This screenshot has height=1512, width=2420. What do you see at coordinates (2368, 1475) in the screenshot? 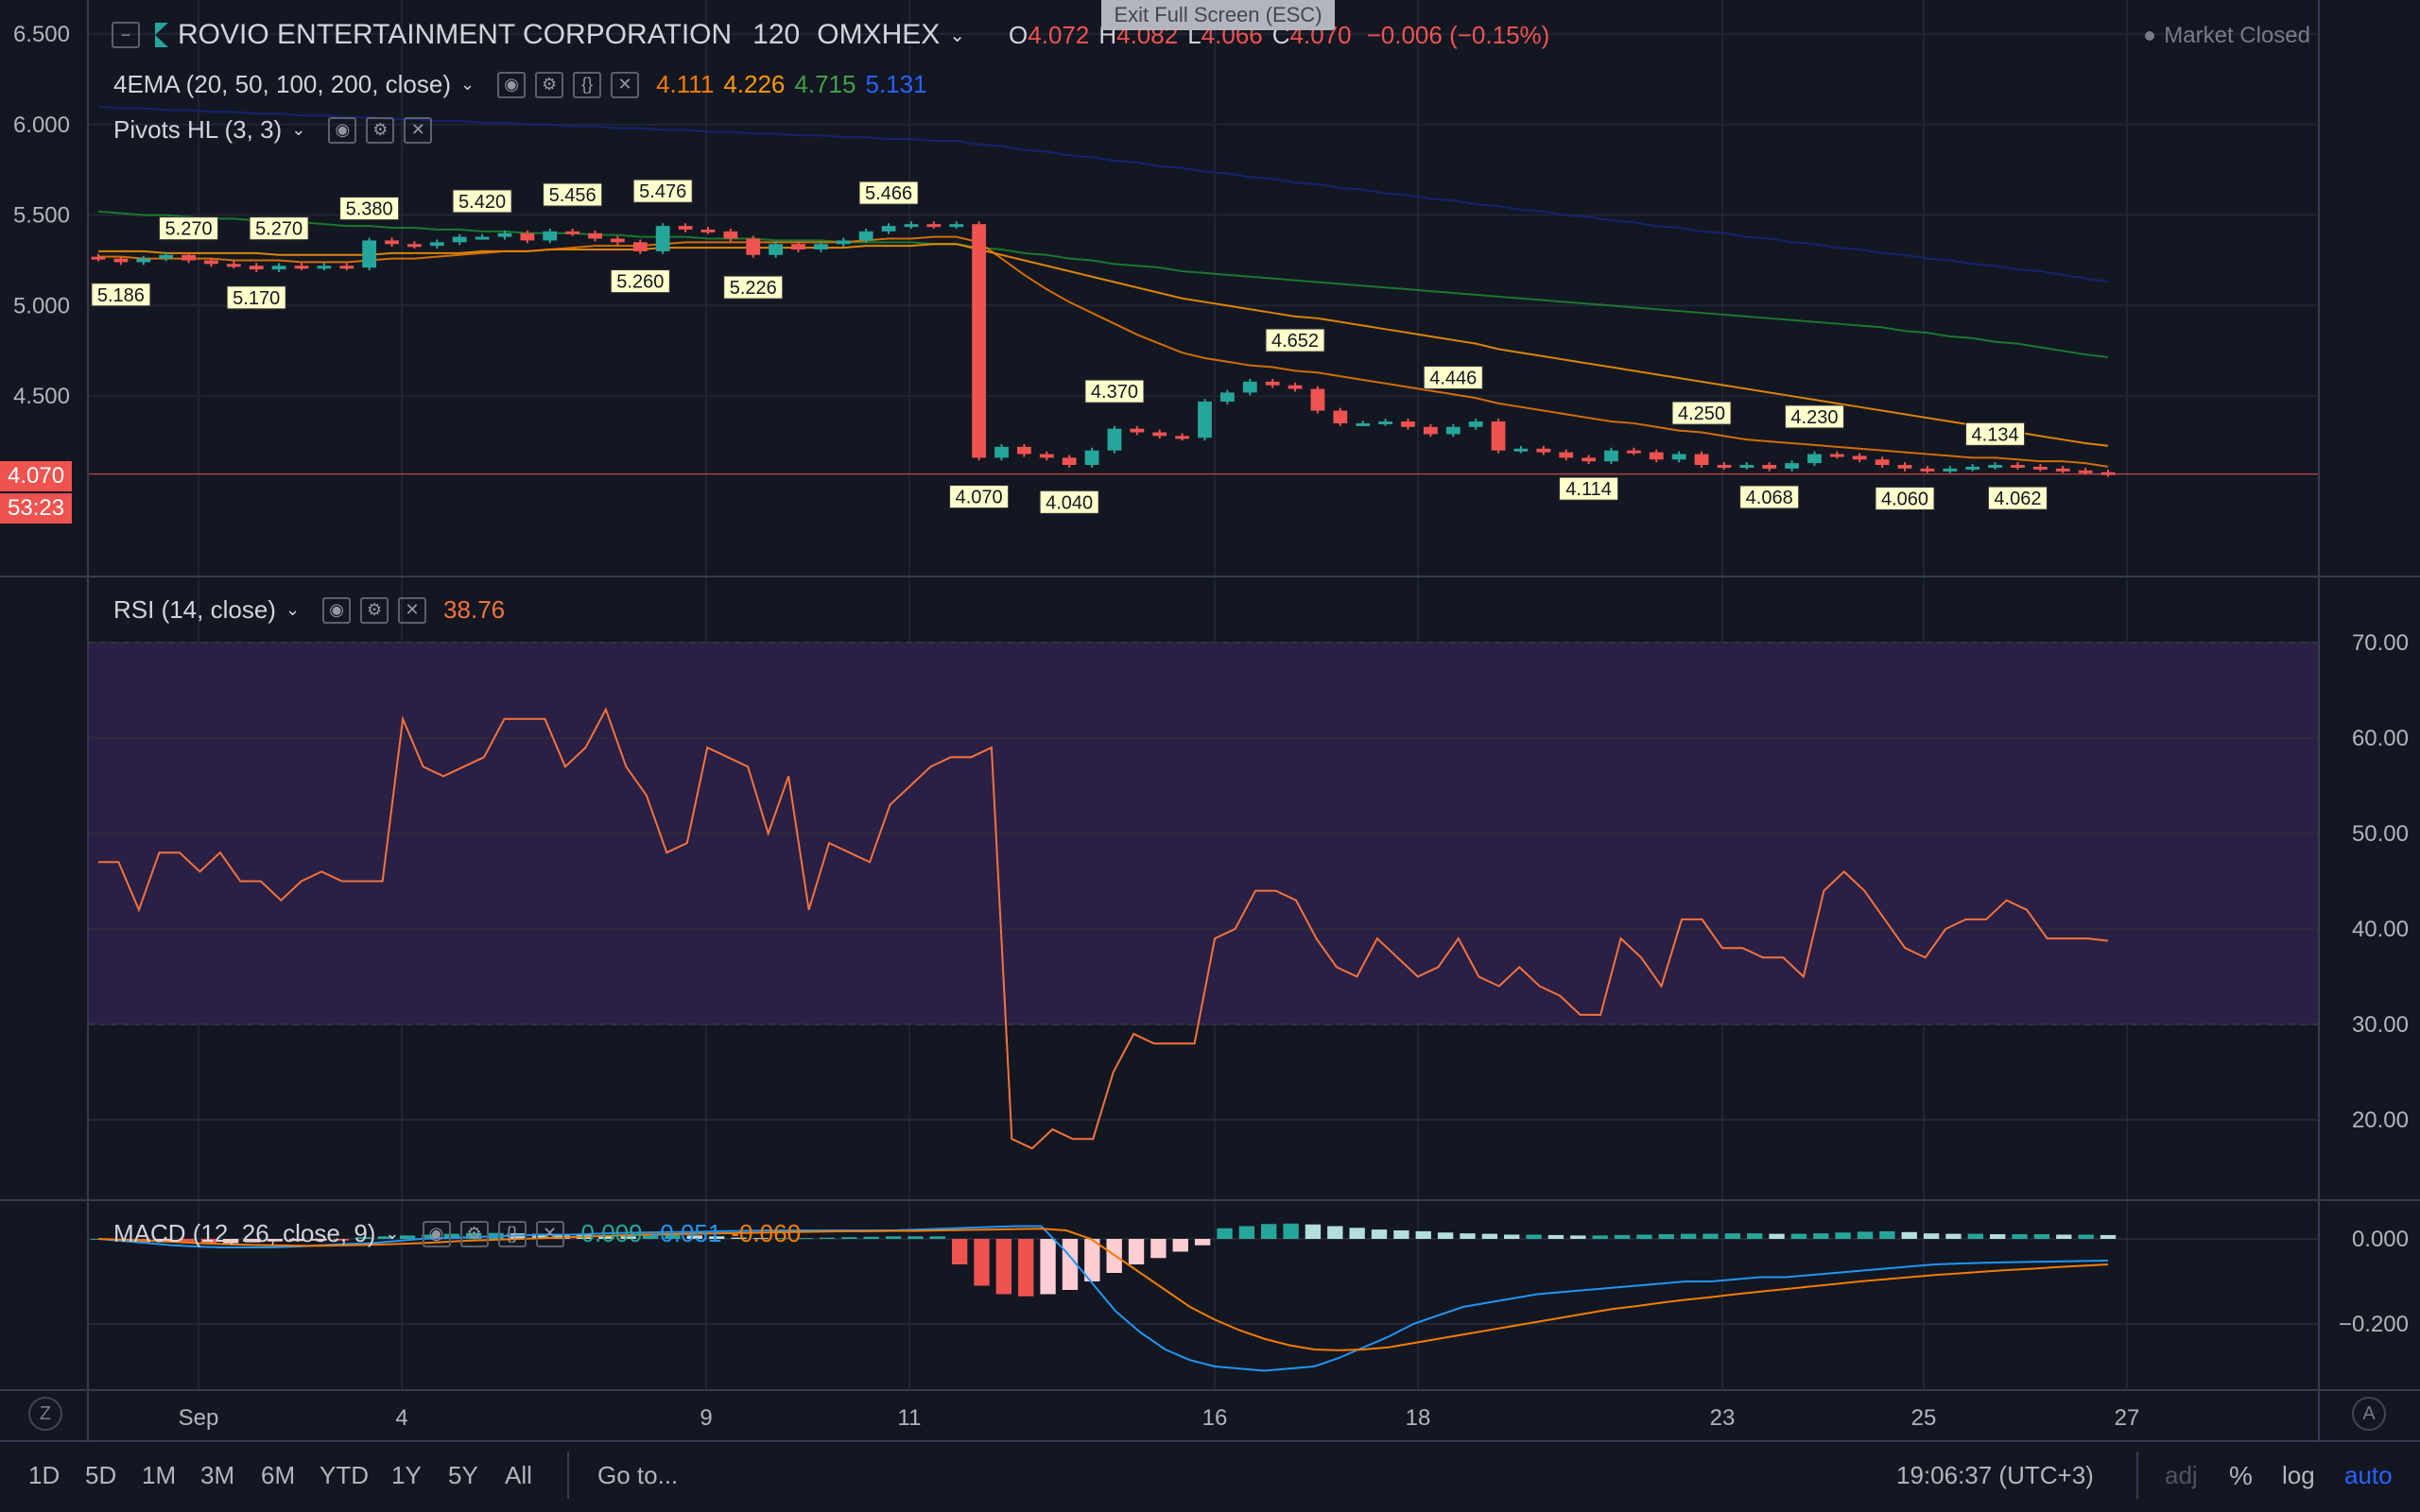
I see `auto-toggle: auto` at bounding box center [2368, 1475].